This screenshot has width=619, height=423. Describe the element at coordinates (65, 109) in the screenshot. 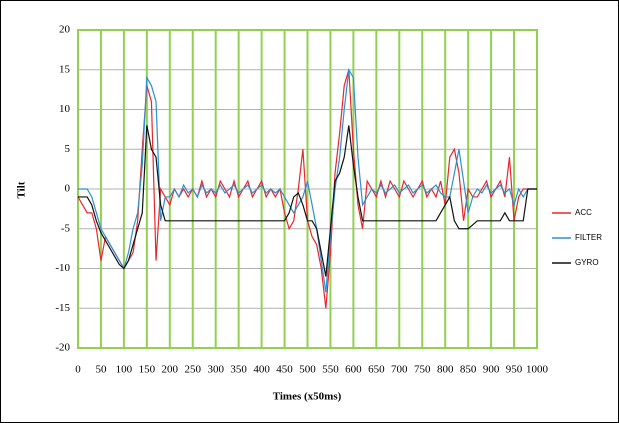

I see `y-tick-label: 10` at that location.